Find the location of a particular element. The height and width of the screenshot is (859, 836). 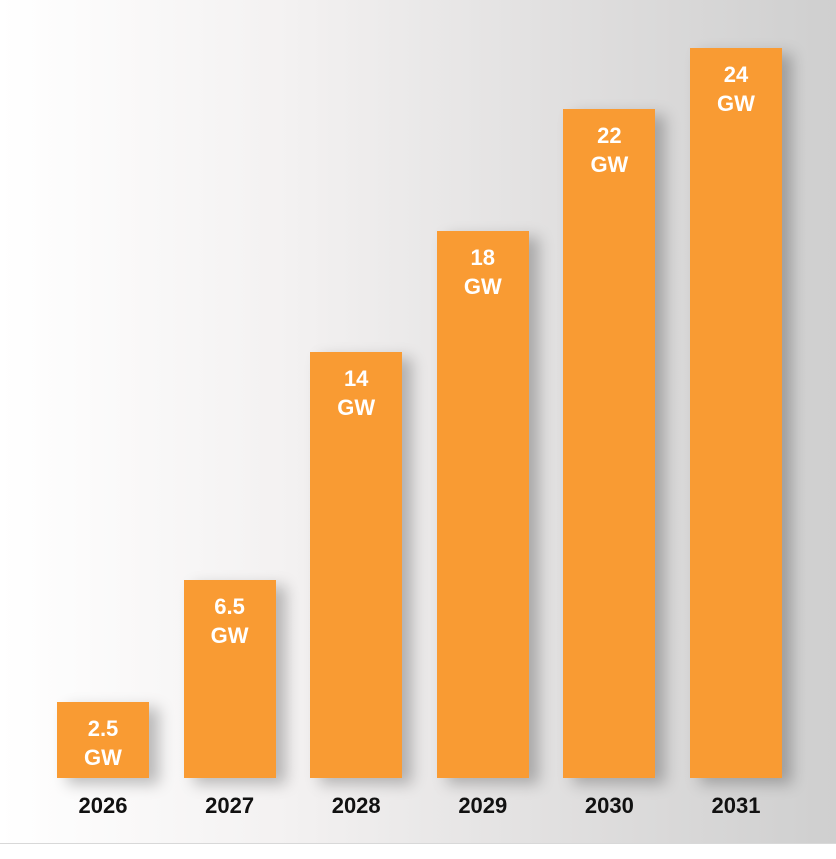

value-label: 2.5 GW is located at coordinates (103, 742).